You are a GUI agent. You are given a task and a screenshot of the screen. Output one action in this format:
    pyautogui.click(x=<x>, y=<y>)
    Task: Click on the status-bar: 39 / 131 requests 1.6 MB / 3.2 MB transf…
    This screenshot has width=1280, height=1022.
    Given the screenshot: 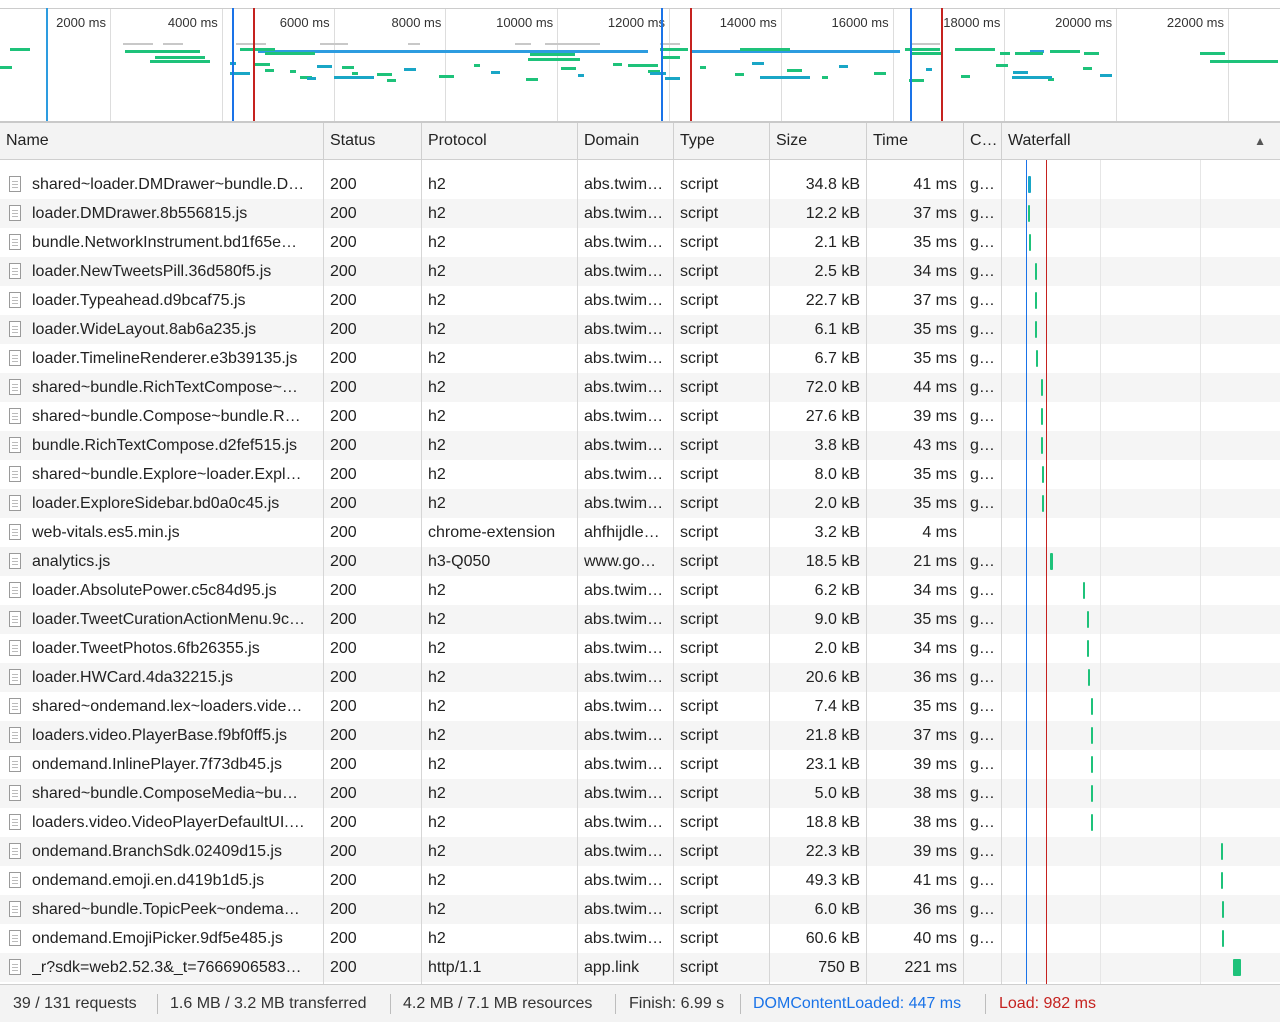 What is the action you would take?
    pyautogui.click(x=640, y=1003)
    